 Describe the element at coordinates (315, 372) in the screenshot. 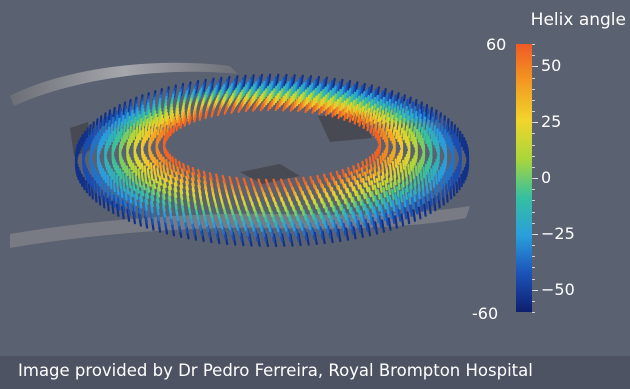

I see `caption-band` at that location.